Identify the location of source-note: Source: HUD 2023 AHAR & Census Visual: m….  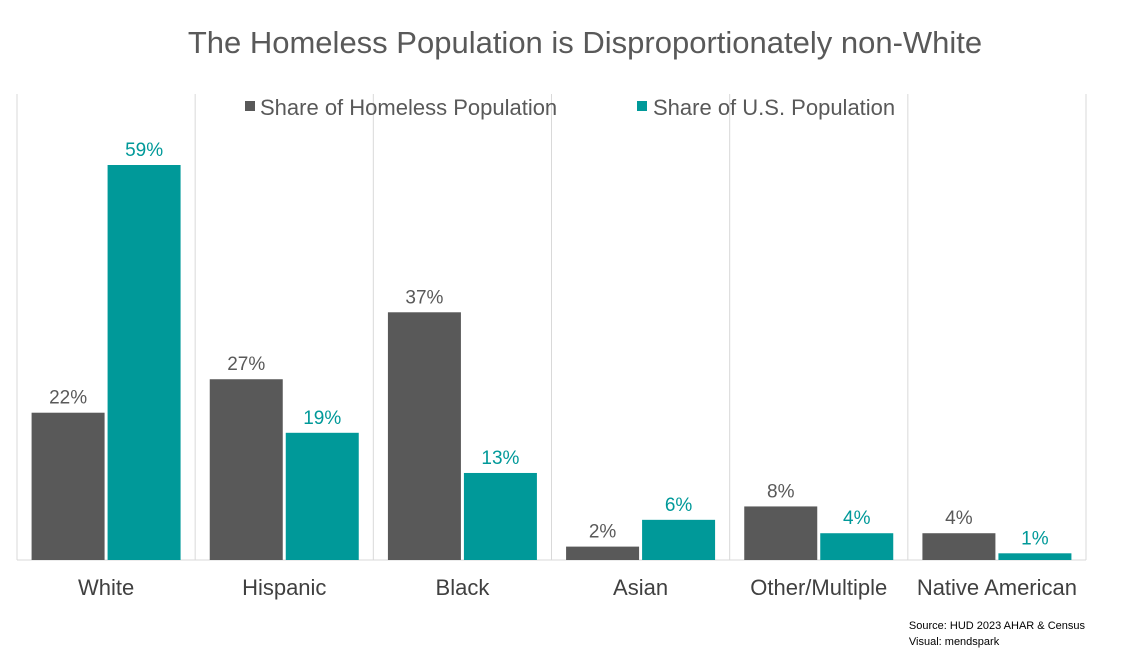
(997, 634).